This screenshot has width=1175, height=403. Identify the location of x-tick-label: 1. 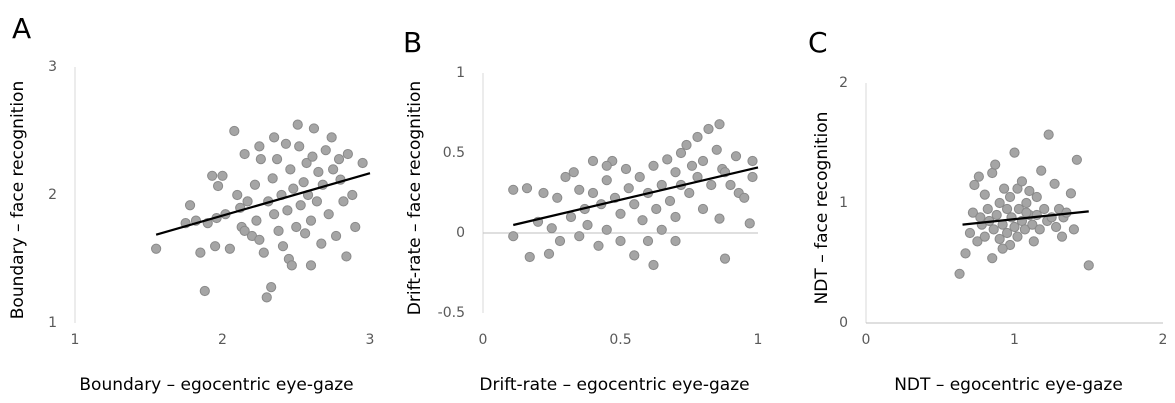
(1014, 340).